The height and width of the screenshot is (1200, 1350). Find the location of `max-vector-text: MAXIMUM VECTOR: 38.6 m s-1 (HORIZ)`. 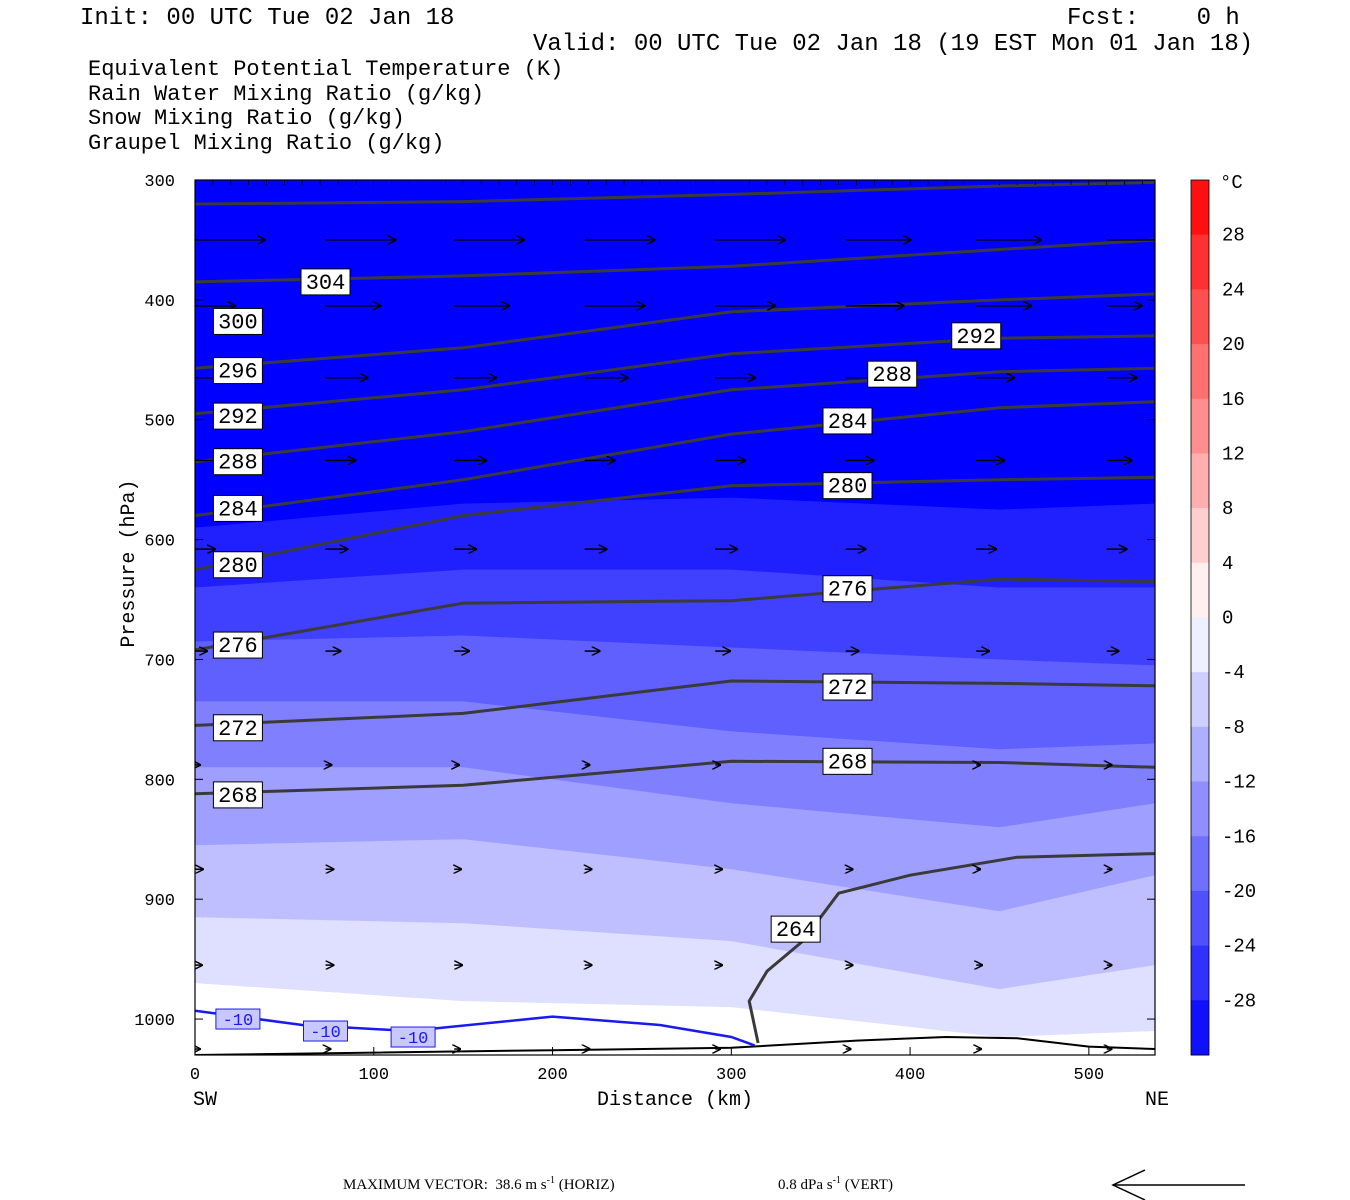

max-vector-text: MAXIMUM VECTOR: 38.6 m s-1 (HORIZ) is located at coordinates (479, 1184).